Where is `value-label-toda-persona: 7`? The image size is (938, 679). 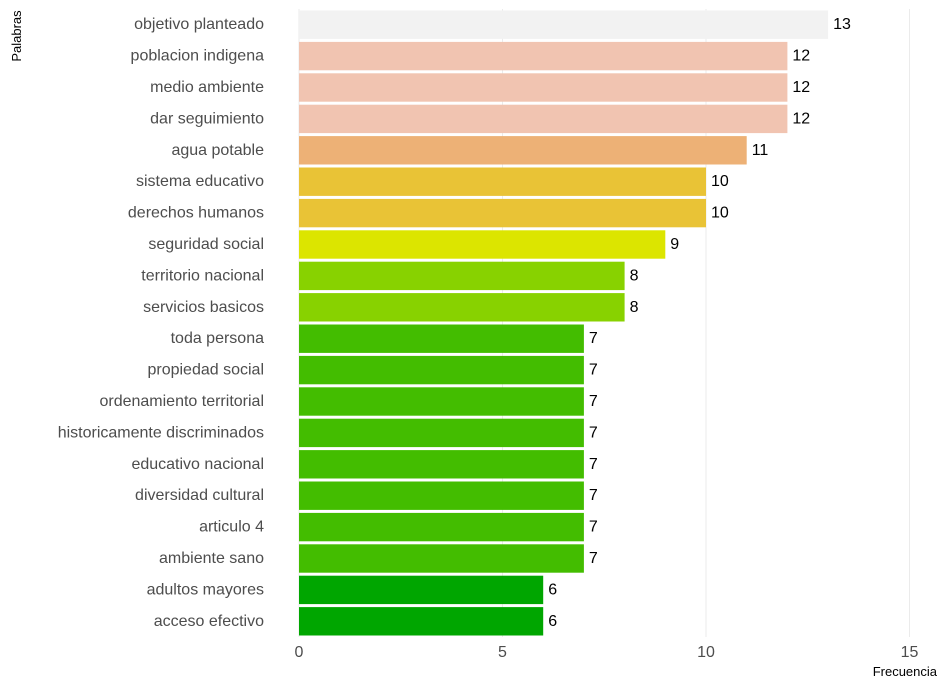 value-label-toda-persona: 7 is located at coordinates (593, 338).